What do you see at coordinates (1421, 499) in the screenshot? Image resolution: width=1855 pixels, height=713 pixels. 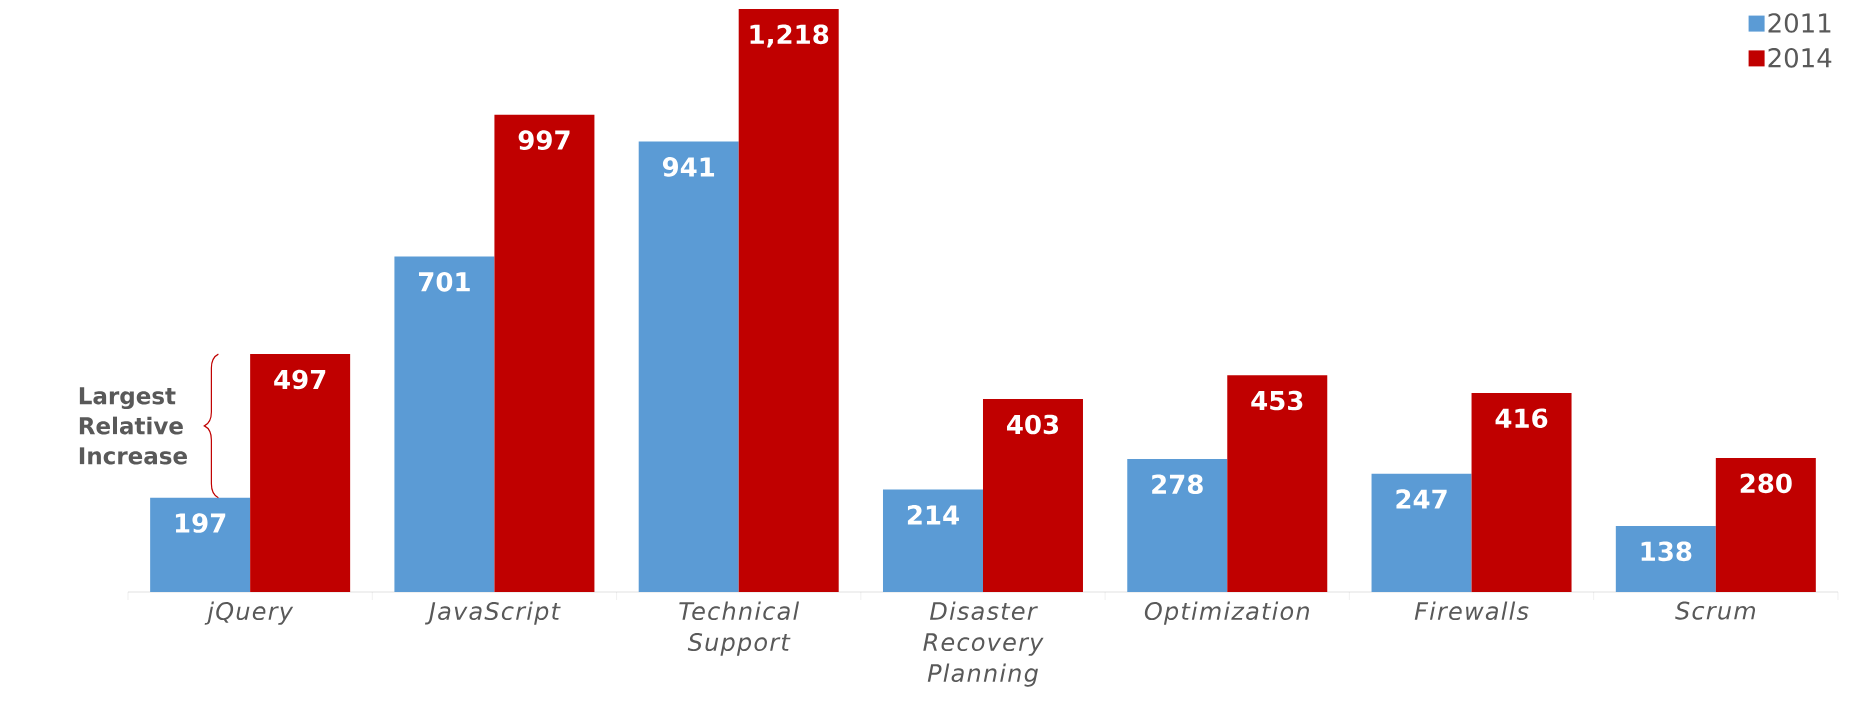 I see `data-label: 247` at bounding box center [1421, 499].